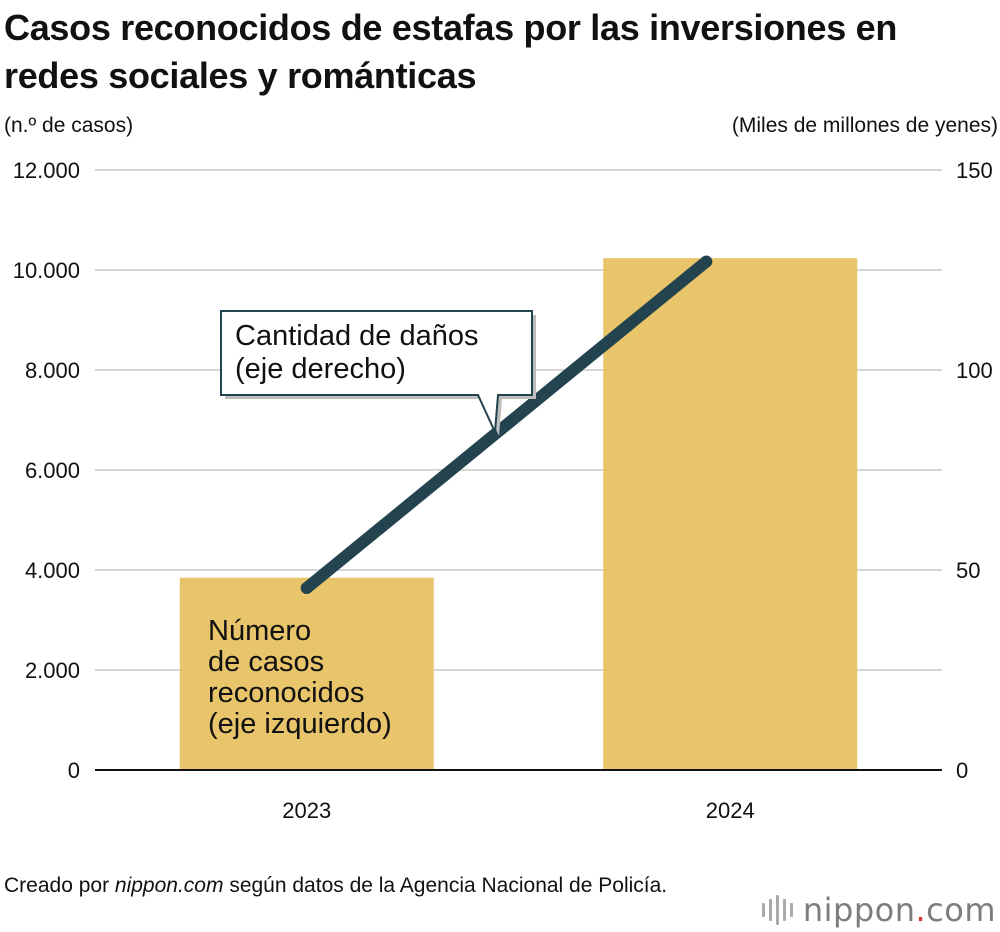  Describe the element at coordinates (46, 270) in the screenshot. I see `left-y-tick-label: 10.000` at that location.